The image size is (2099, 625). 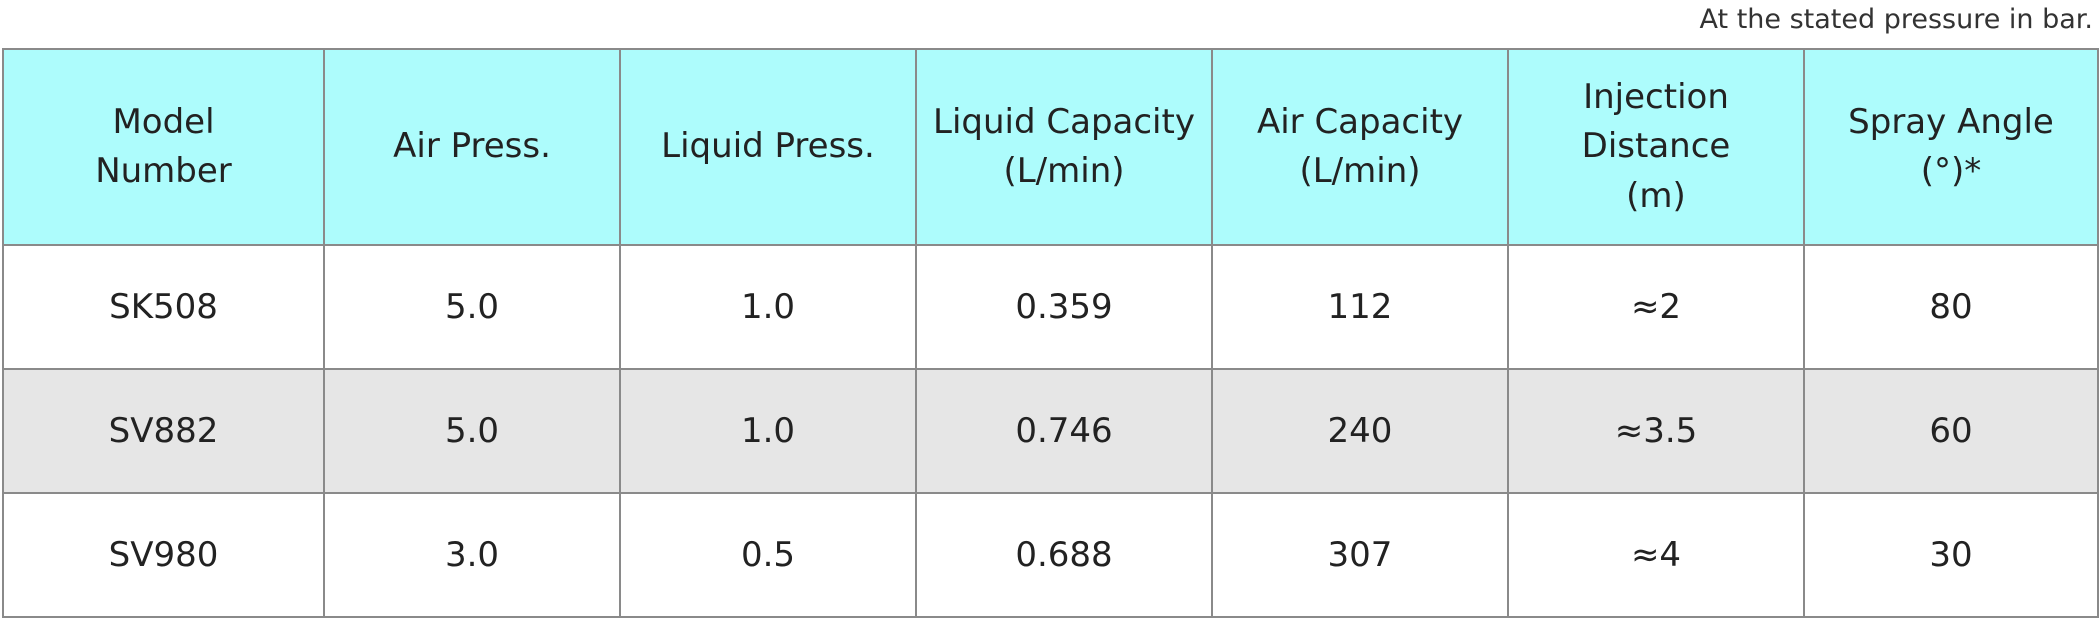 I want to click on header-cell: Air Press., so click(x=472, y=147).